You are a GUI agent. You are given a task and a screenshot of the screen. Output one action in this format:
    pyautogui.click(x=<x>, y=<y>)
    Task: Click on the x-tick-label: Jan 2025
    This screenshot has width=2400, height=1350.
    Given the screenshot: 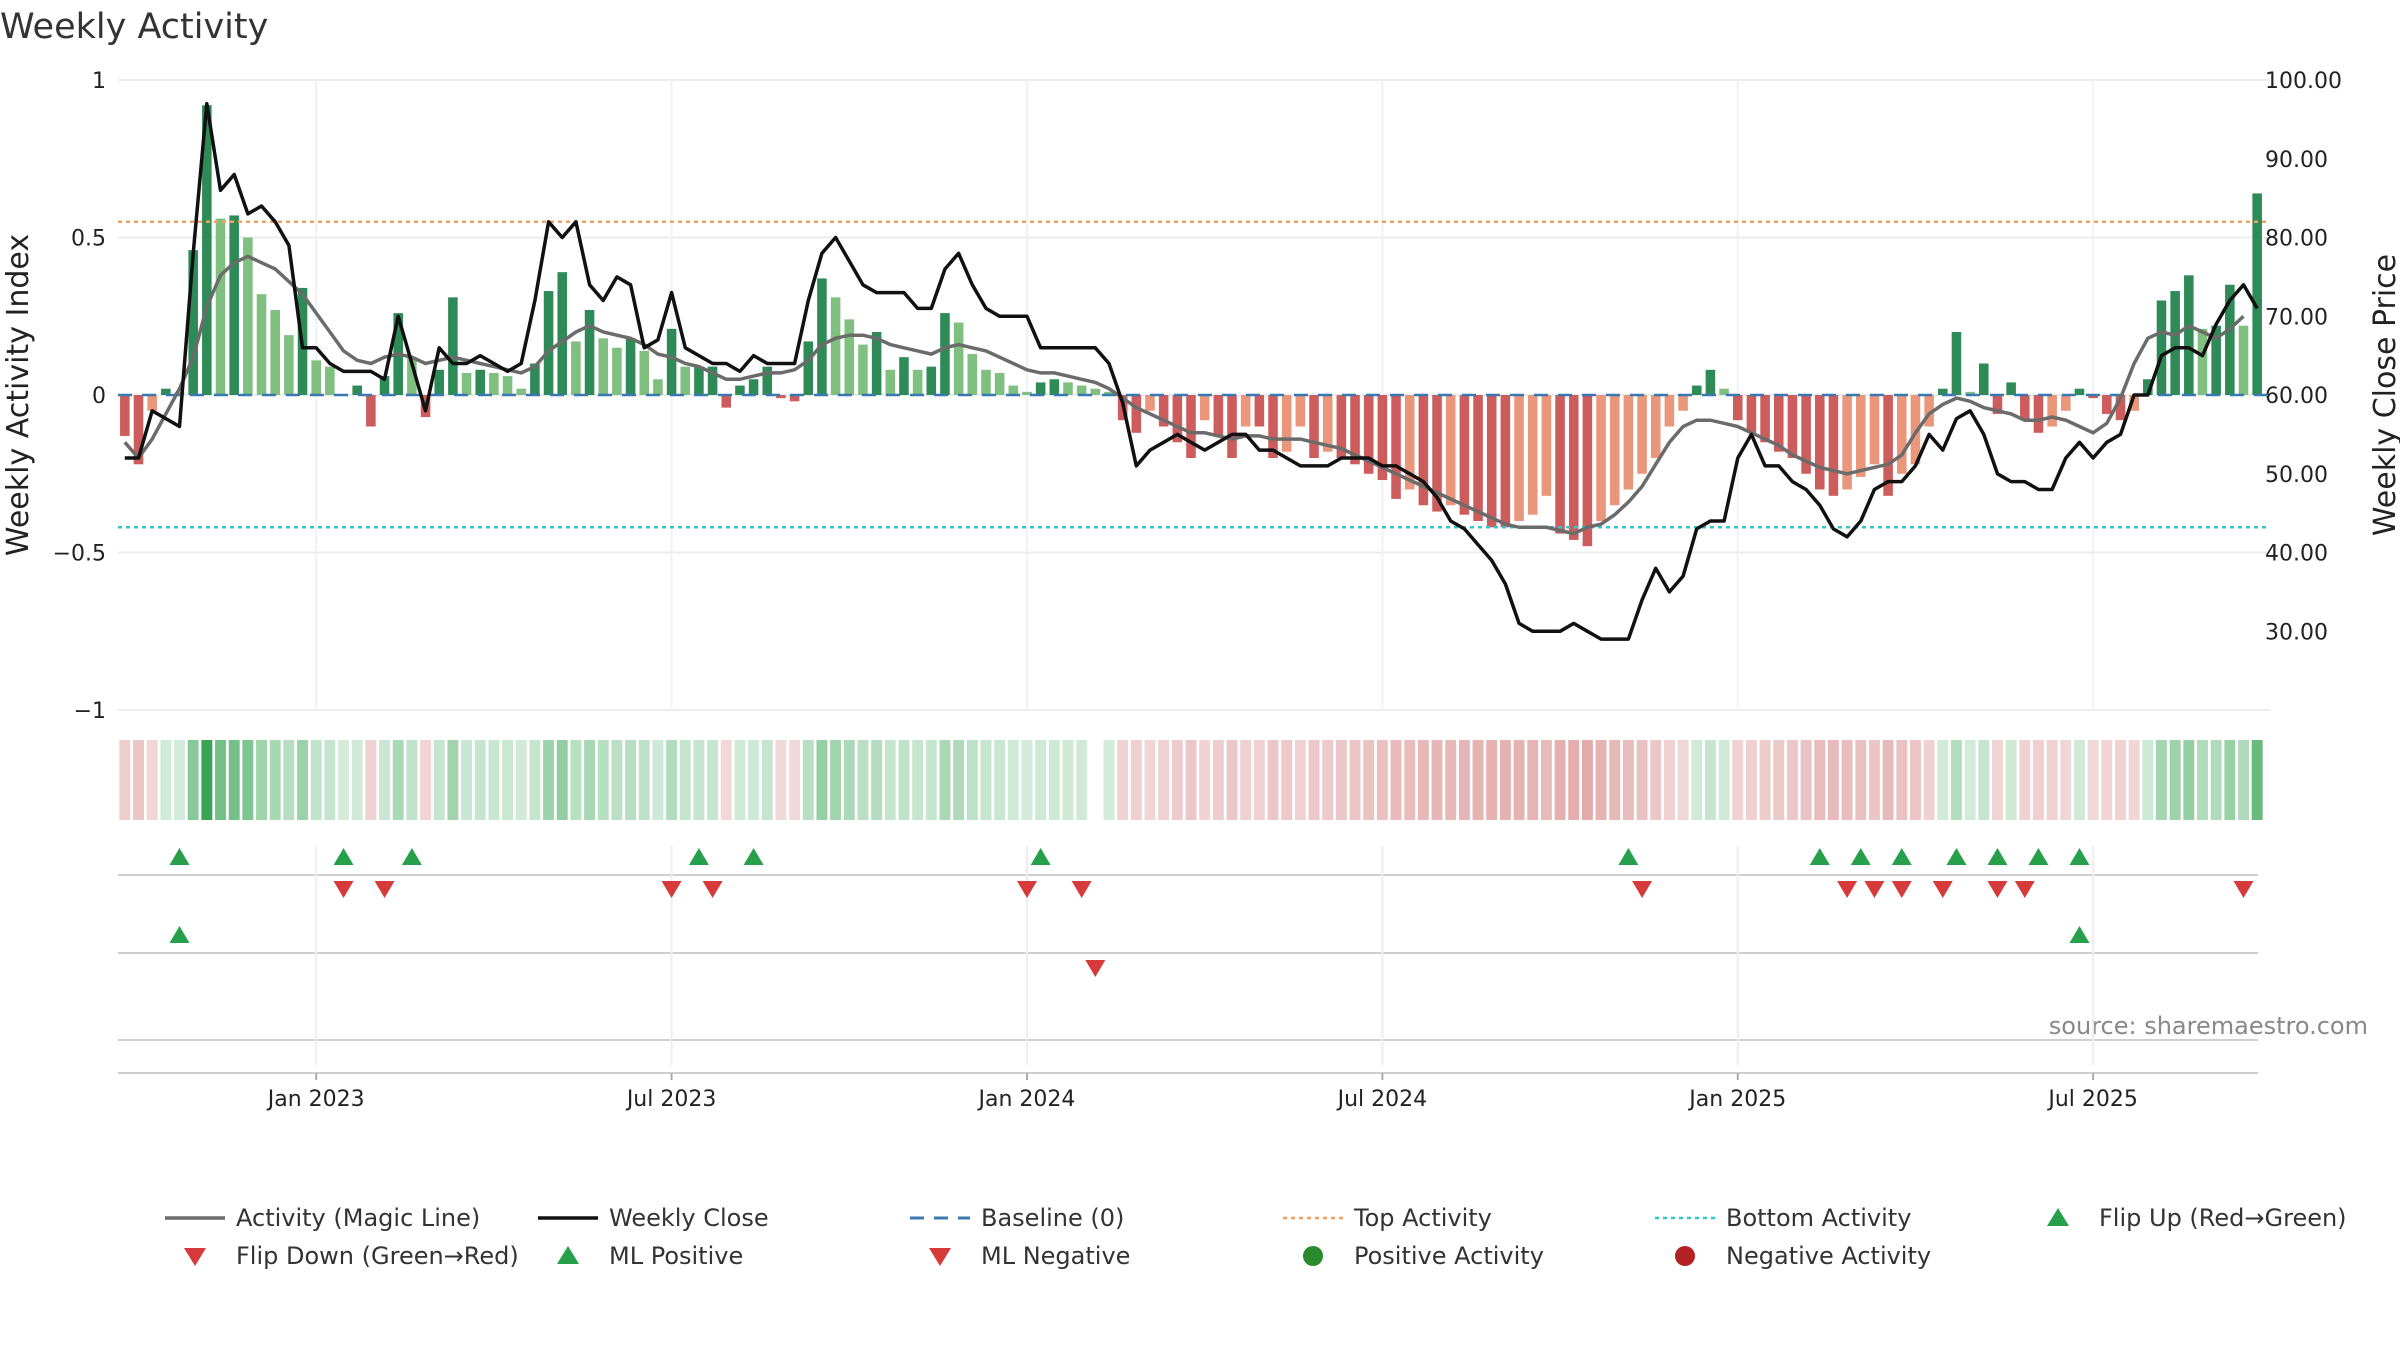 What is the action you would take?
    pyautogui.click(x=1736, y=1099)
    